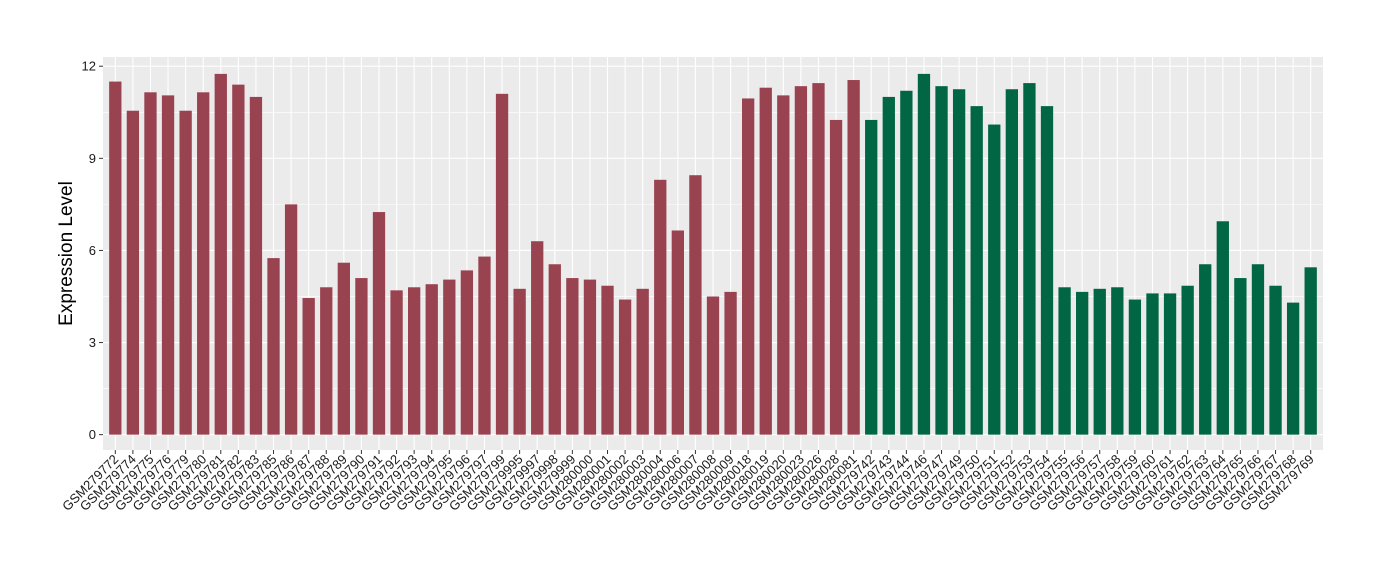  Describe the element at coordinates (959, 262) in the screenshot. I see `bar-gsm279749` at that location.